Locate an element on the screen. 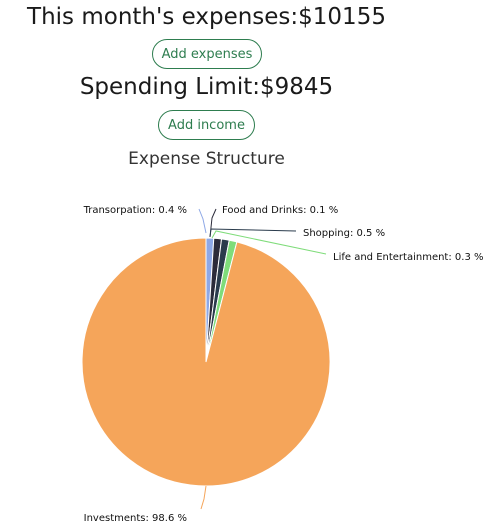 This screenshot has width=503, height=531. leader-line-shopping is located at coordinates (253, 233).